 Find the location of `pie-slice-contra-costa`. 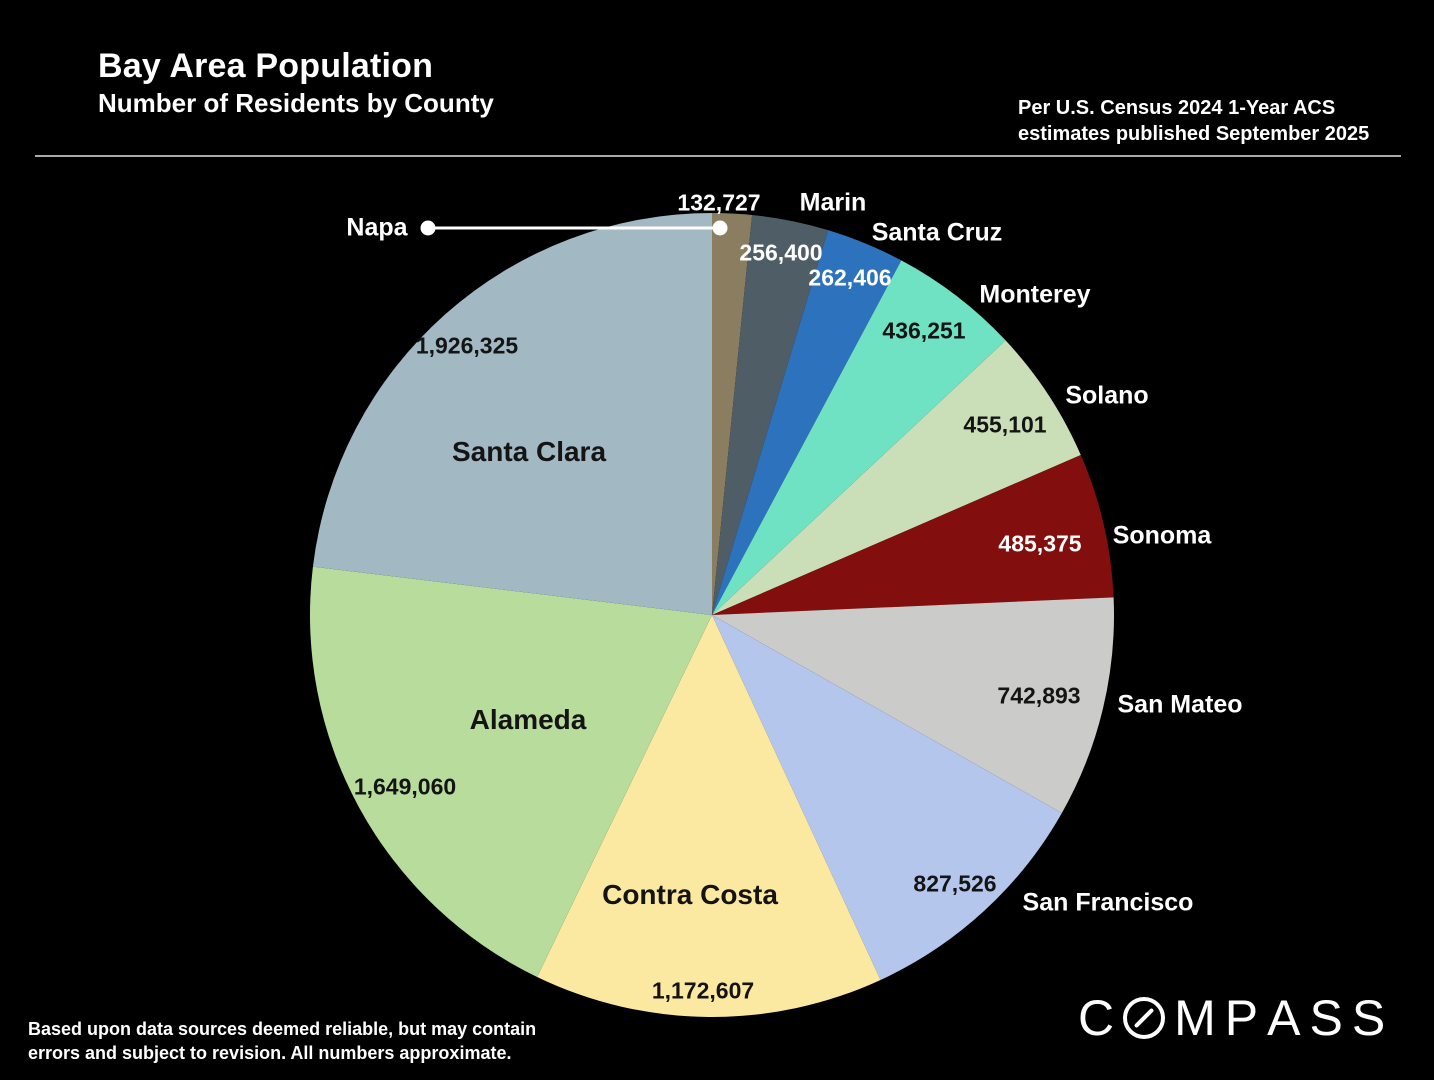

pie-slice-contra-costa is located at coordinates (709, 816).